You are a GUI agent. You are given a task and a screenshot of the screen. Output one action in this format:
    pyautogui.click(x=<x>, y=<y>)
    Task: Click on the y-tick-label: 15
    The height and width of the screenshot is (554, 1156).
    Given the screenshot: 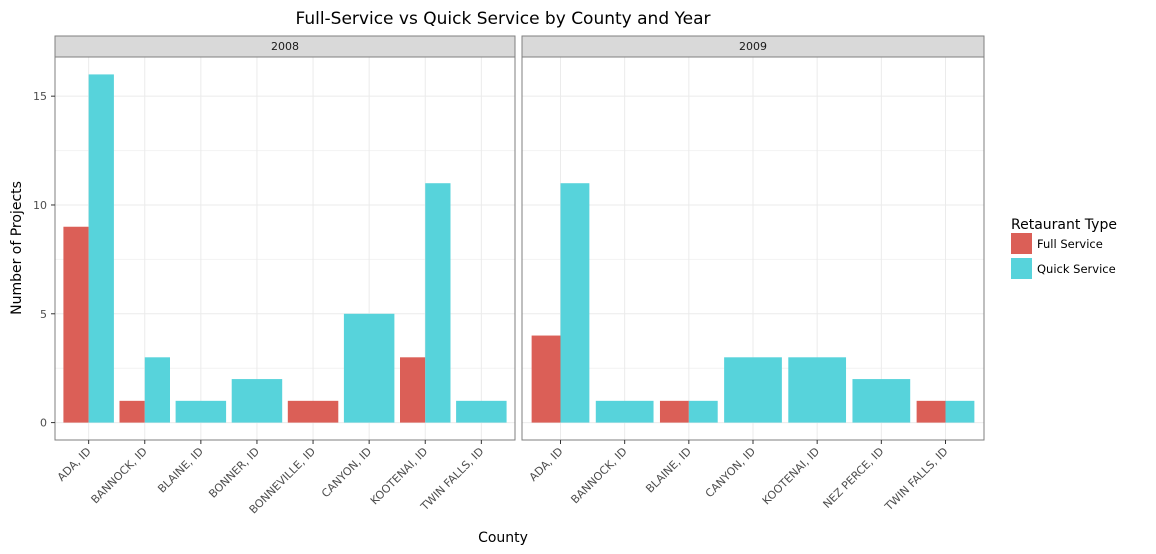 What is the action you would take?
    pyautogui.click(x=40, y=96)
    